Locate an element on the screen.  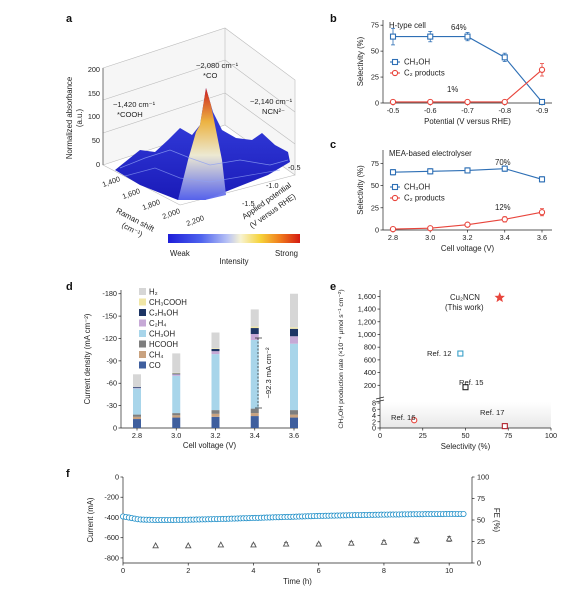
x-tick-label: 4 is located at coordinates (253, 570).